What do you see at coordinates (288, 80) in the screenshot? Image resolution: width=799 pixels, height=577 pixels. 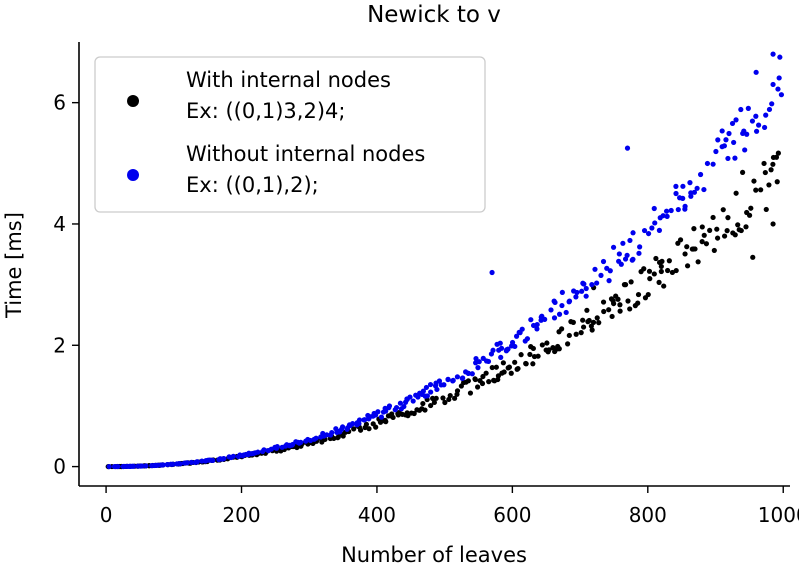 I see `legend-label-with-internal: With internal nodes` at bounding box center [288, 80].